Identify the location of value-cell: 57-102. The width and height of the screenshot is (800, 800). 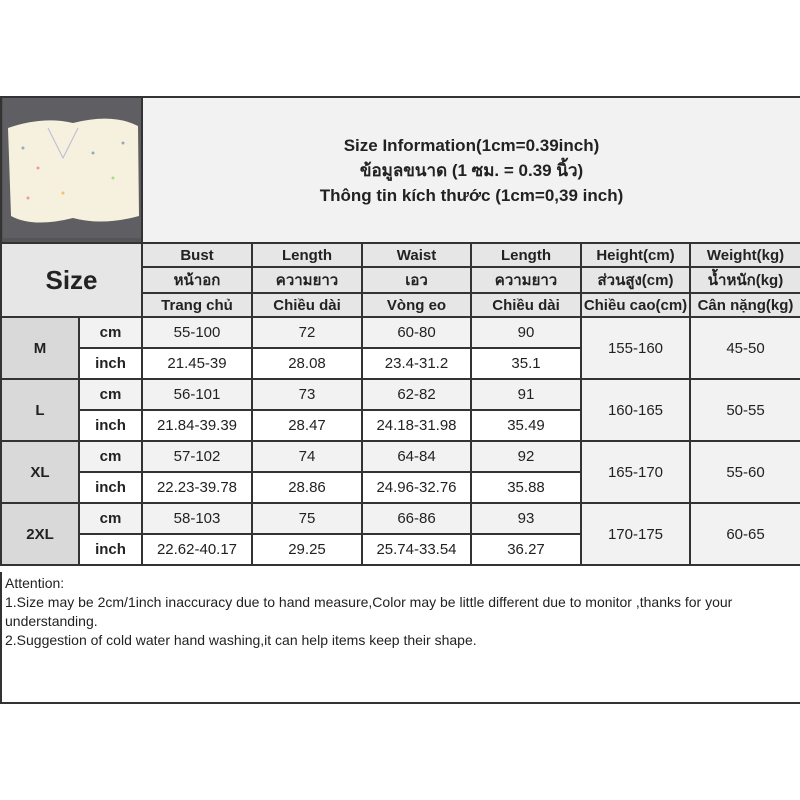
(197, 456).